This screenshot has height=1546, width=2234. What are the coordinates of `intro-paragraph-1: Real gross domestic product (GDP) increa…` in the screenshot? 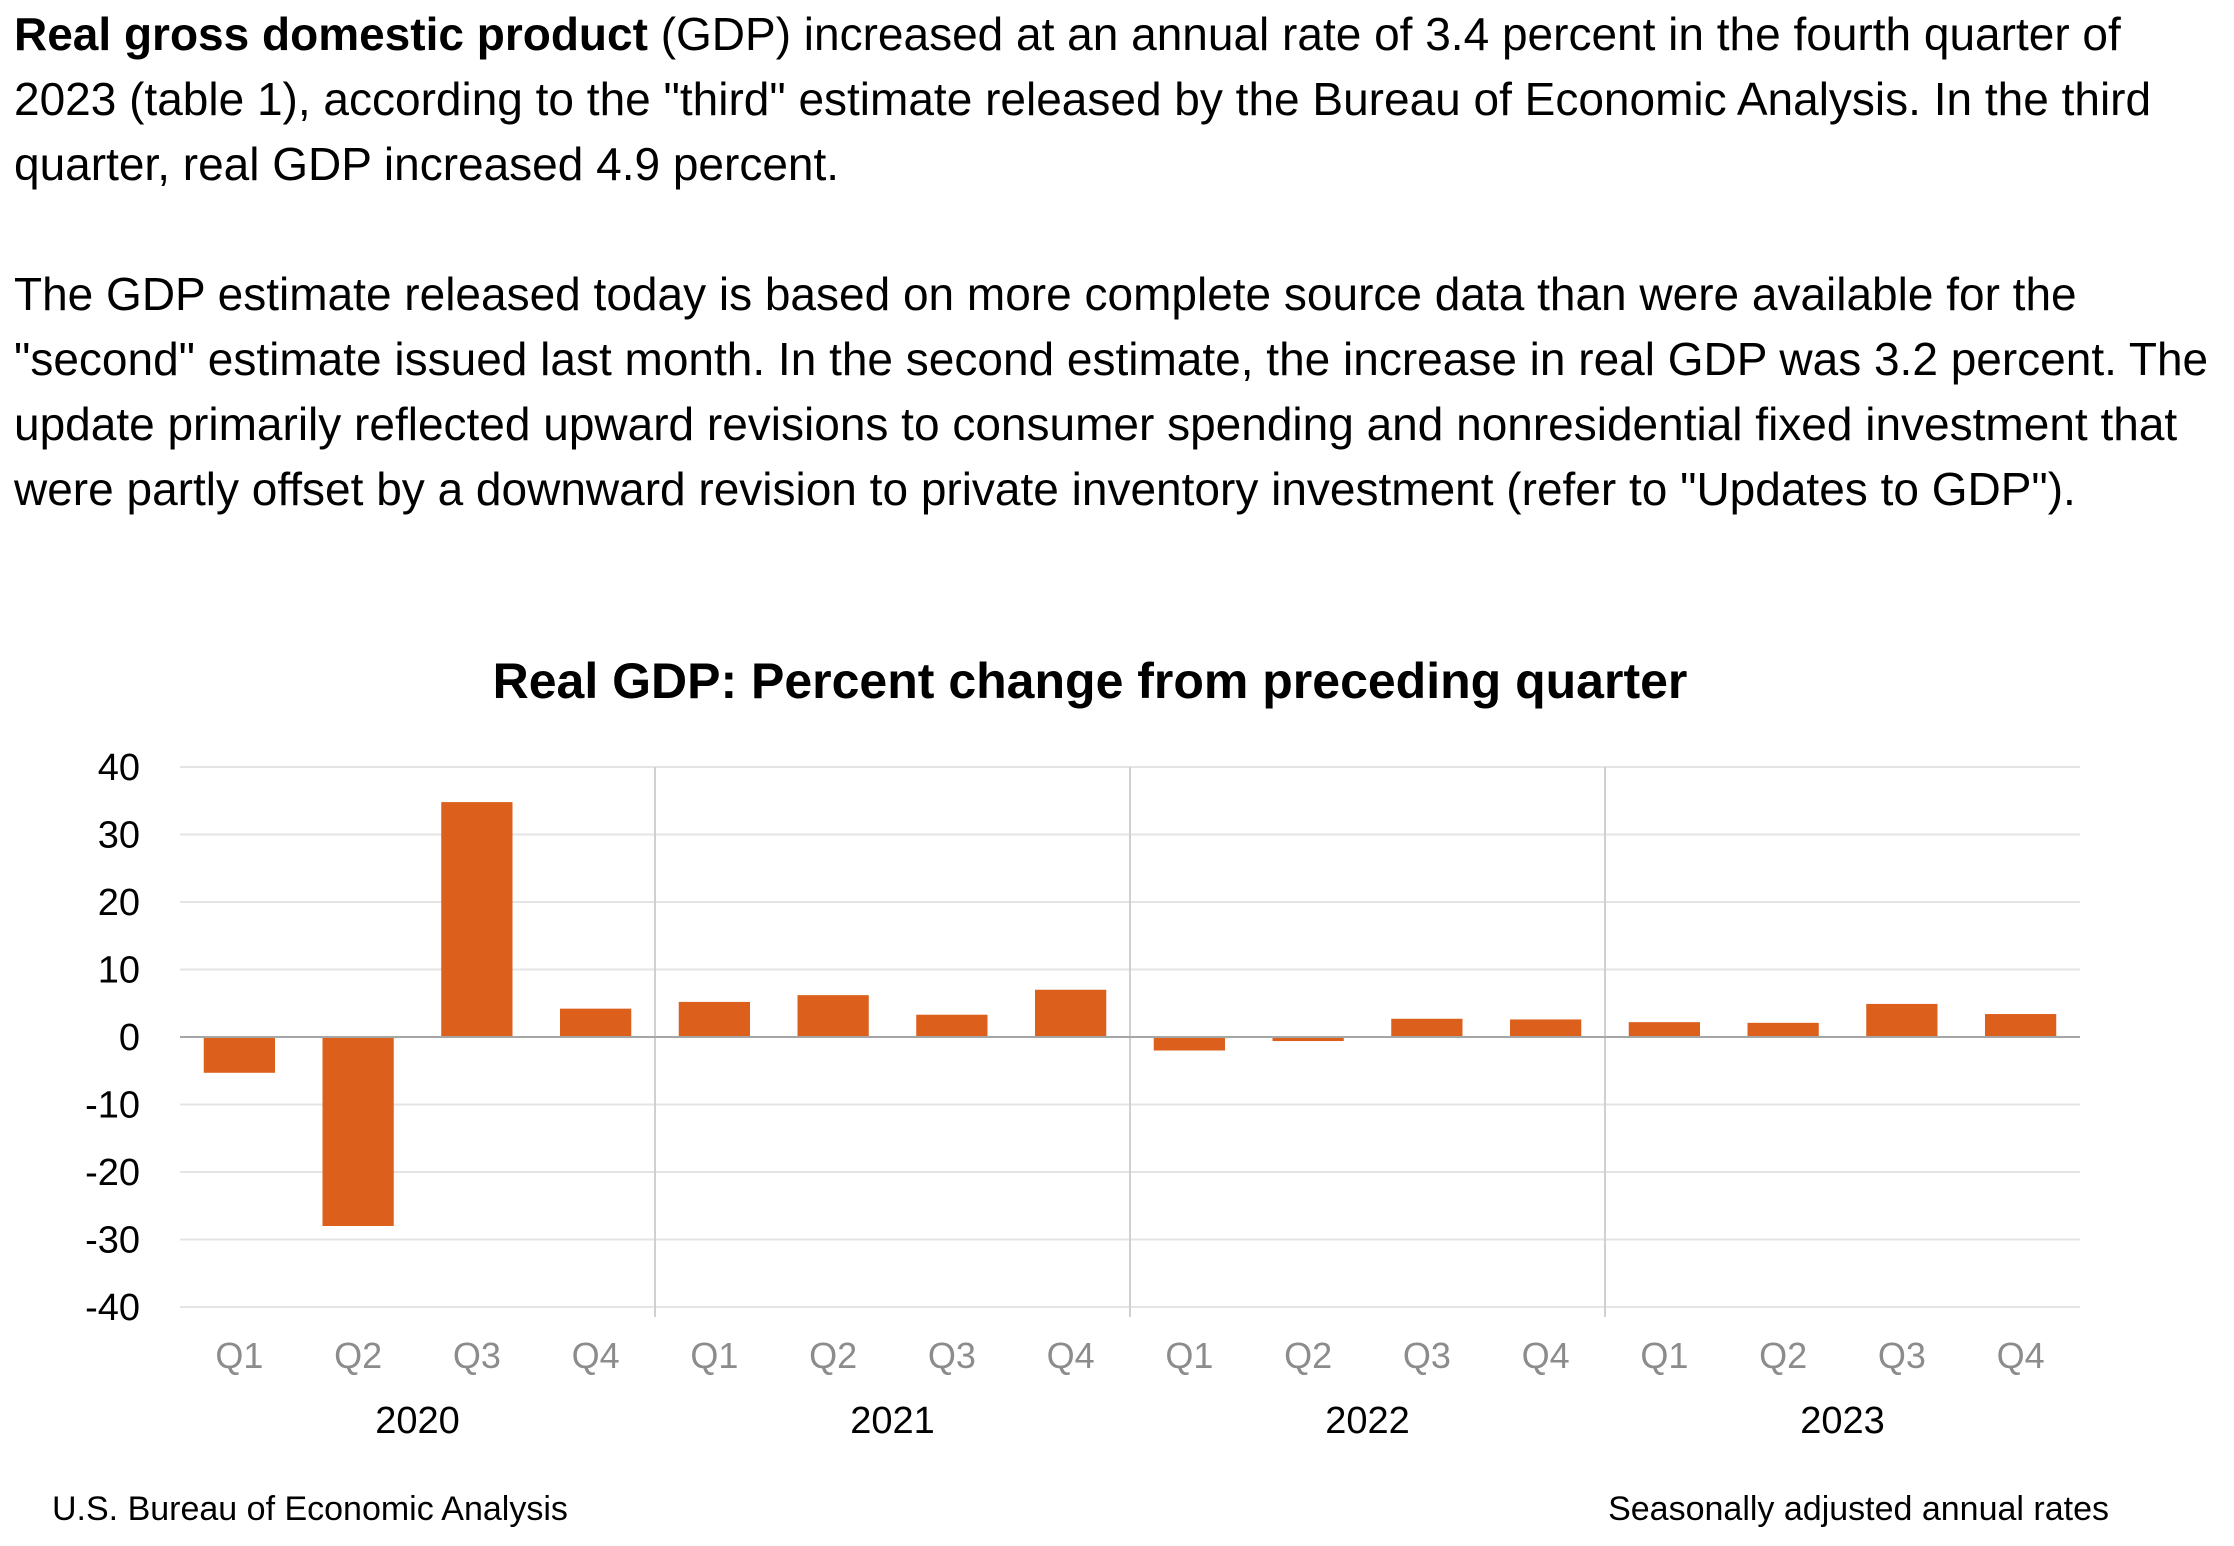 It's located at (1119, 99).